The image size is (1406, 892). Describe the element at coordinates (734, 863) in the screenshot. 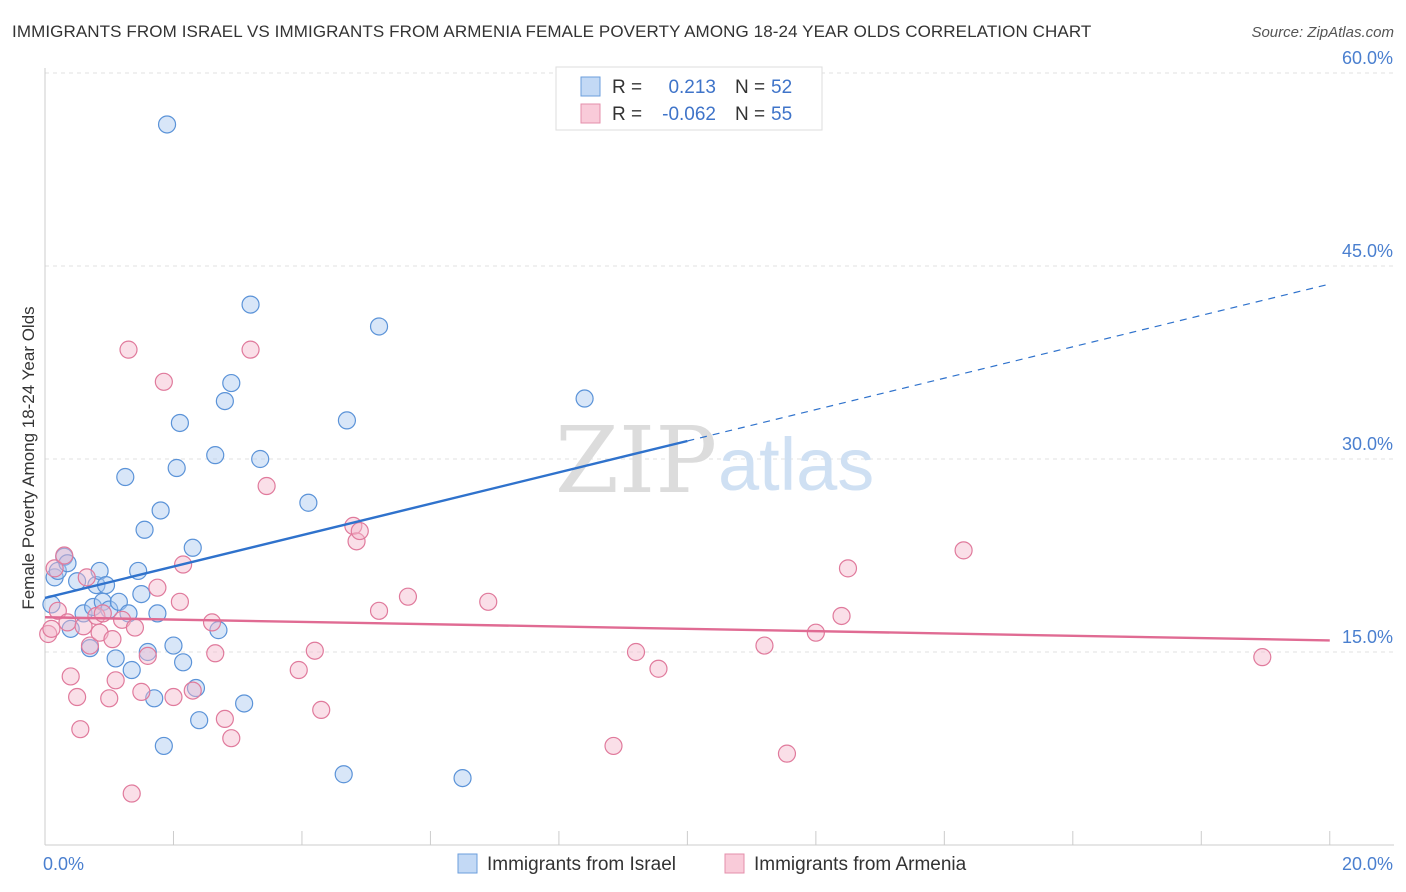

I see `series-swatch-armenia` at that location.